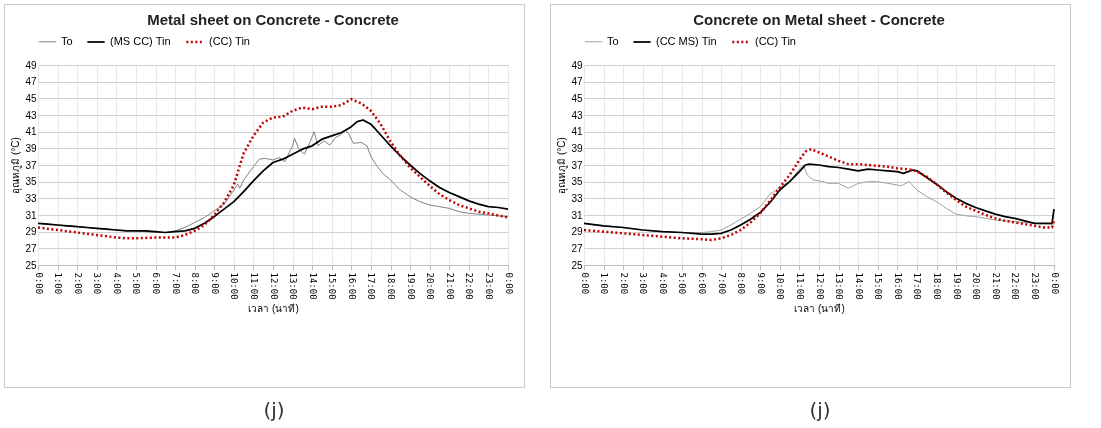 Image resolution: width=1101 pixels, height=428 pixels. What do you see at coordinates (273, 19) in the screenshot?
I see `chart-title: Metal sheet on Concrete - Concrete` at bounding box center [273, 19].